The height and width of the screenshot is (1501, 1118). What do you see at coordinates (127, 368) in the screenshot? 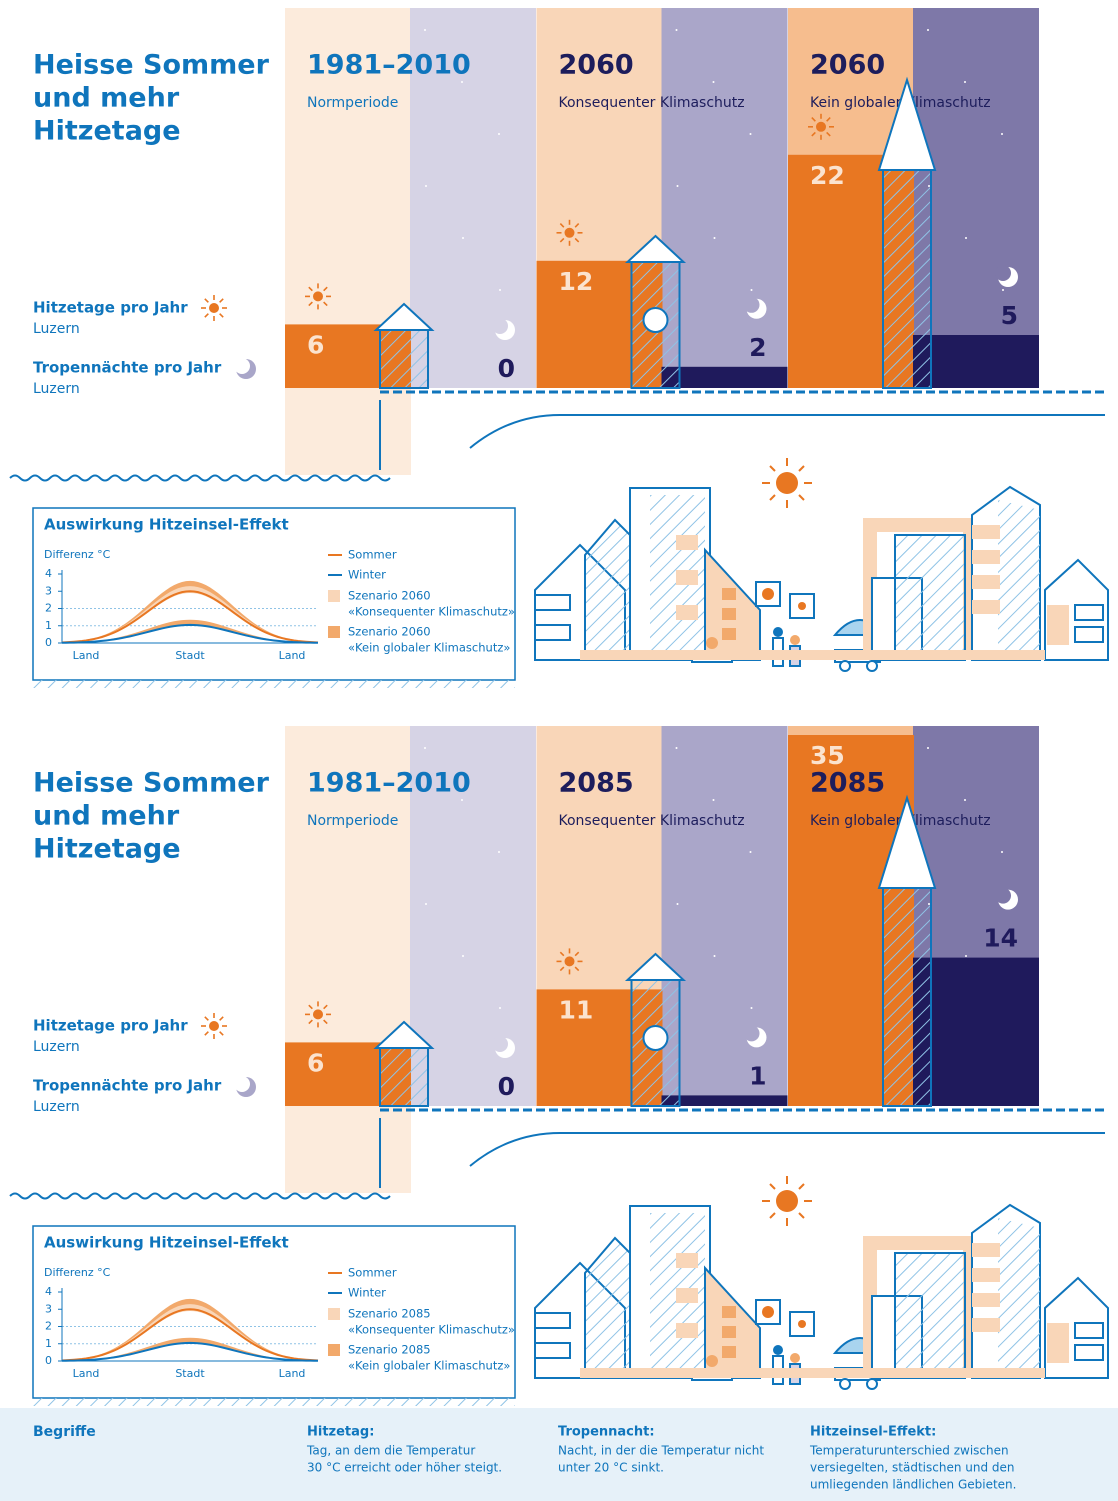
I see `nights-label: Tropennächte pro Jahr` at bounding box center [127, 368].